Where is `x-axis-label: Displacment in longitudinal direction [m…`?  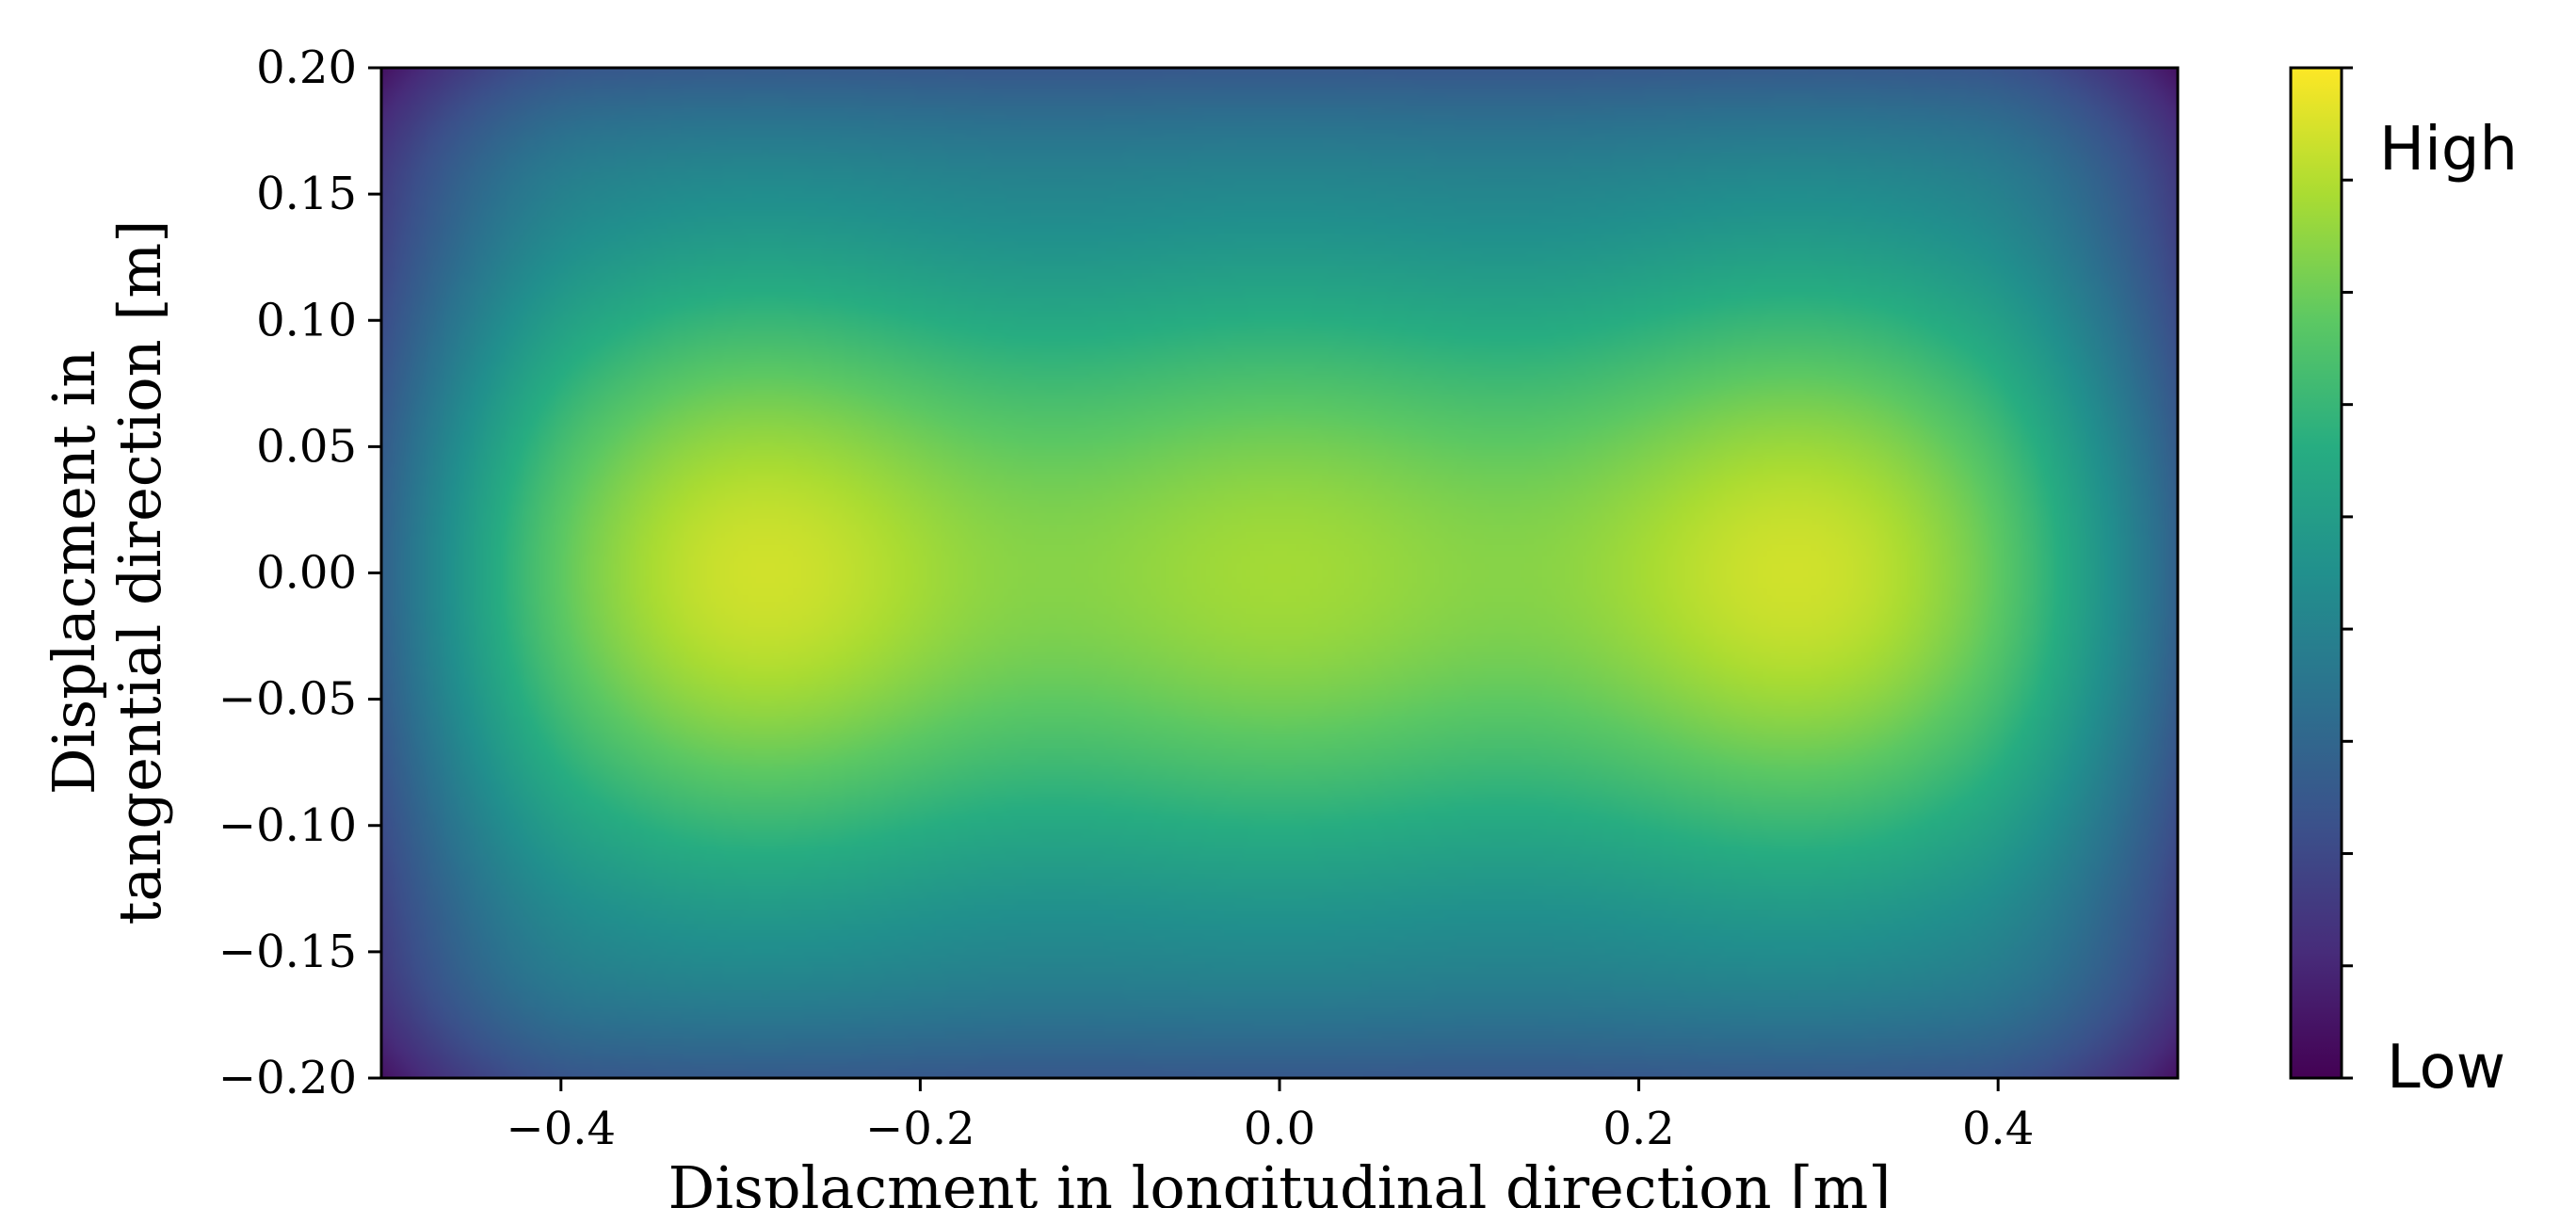 x-axis-label: Displacment in longitudinal direction [m… is located at coordinates (1280, 1181).